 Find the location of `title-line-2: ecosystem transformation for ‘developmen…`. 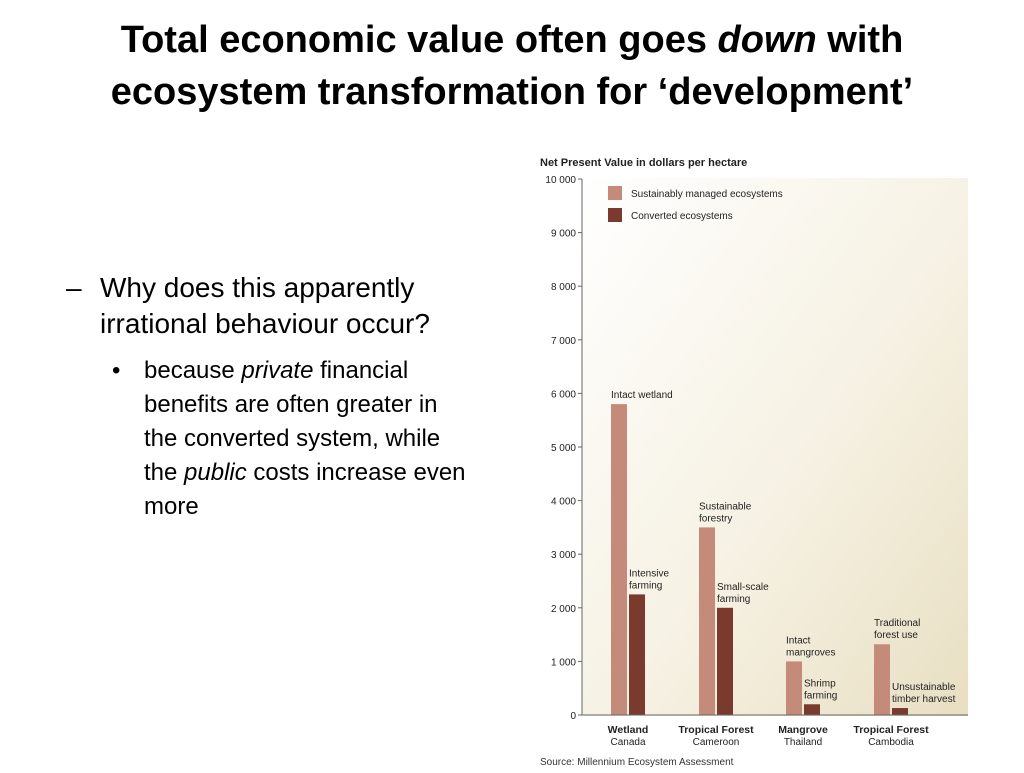

title-line-2: ecosystem transformation for ‘developmen… is located at coordinates (512, 92).